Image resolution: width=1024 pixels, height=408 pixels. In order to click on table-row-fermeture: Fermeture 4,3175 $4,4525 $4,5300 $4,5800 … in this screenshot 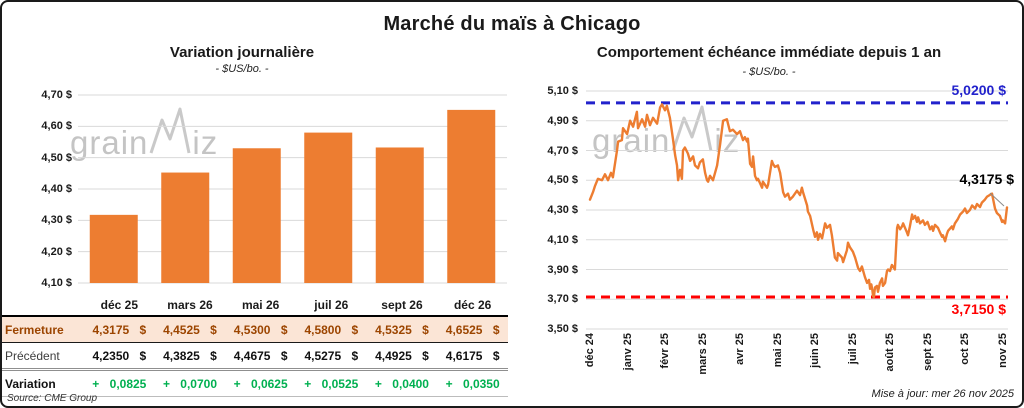, I will do `click(255, 329)`.